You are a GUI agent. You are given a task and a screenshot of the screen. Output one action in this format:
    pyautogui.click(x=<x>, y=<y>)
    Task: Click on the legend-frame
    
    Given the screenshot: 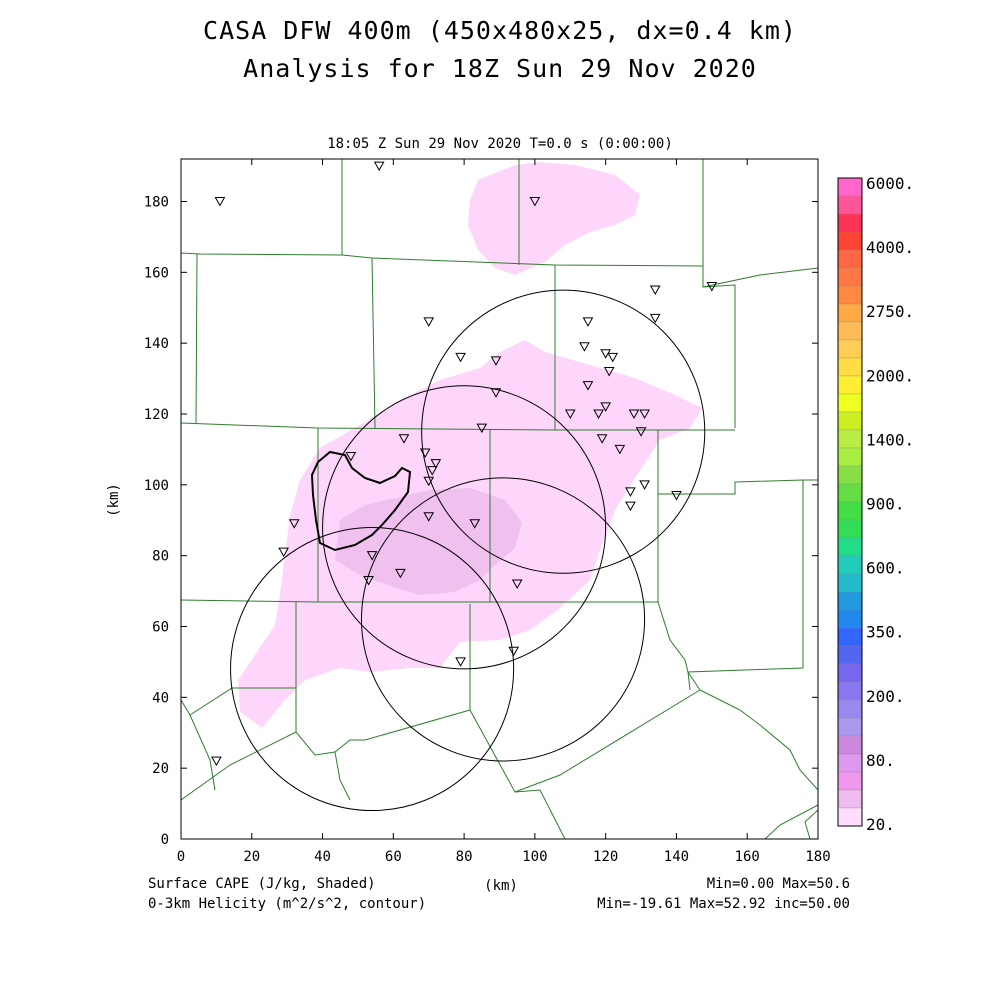 What is the action you would take?
    pyautogui.click(x=850, y=502)
    